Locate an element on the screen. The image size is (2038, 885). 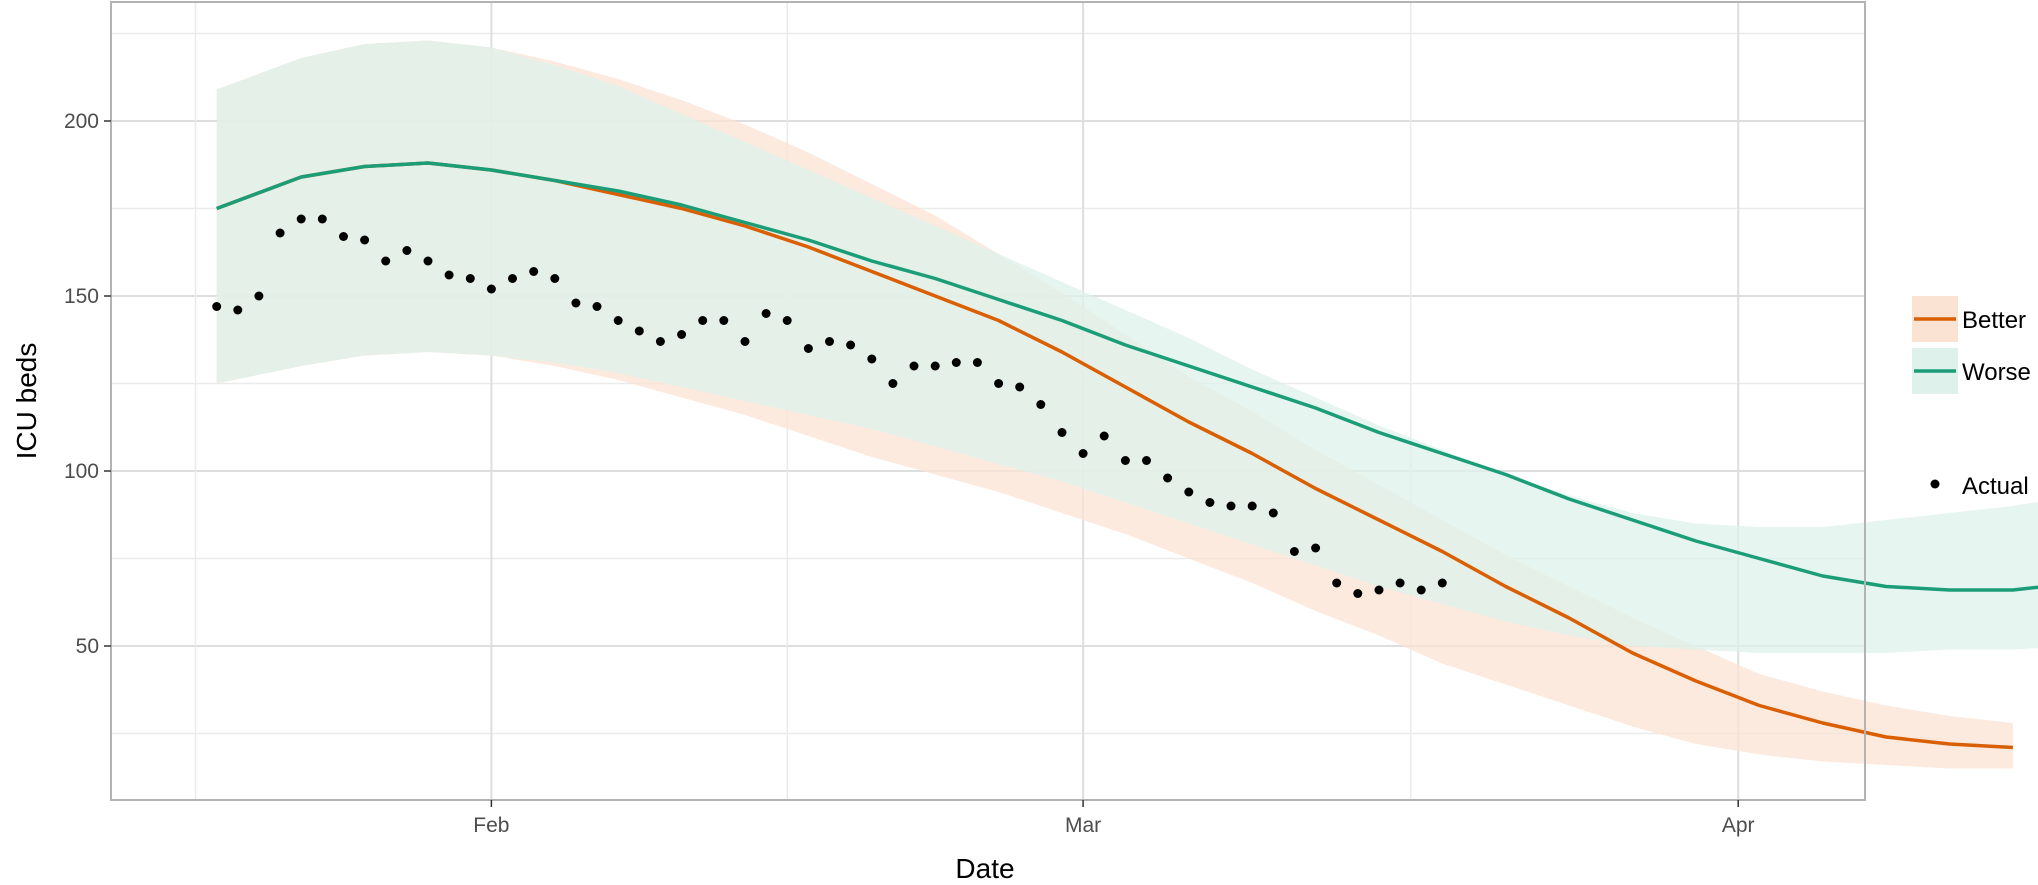
x-axis-title: Date is located at coordinates (984, 868).